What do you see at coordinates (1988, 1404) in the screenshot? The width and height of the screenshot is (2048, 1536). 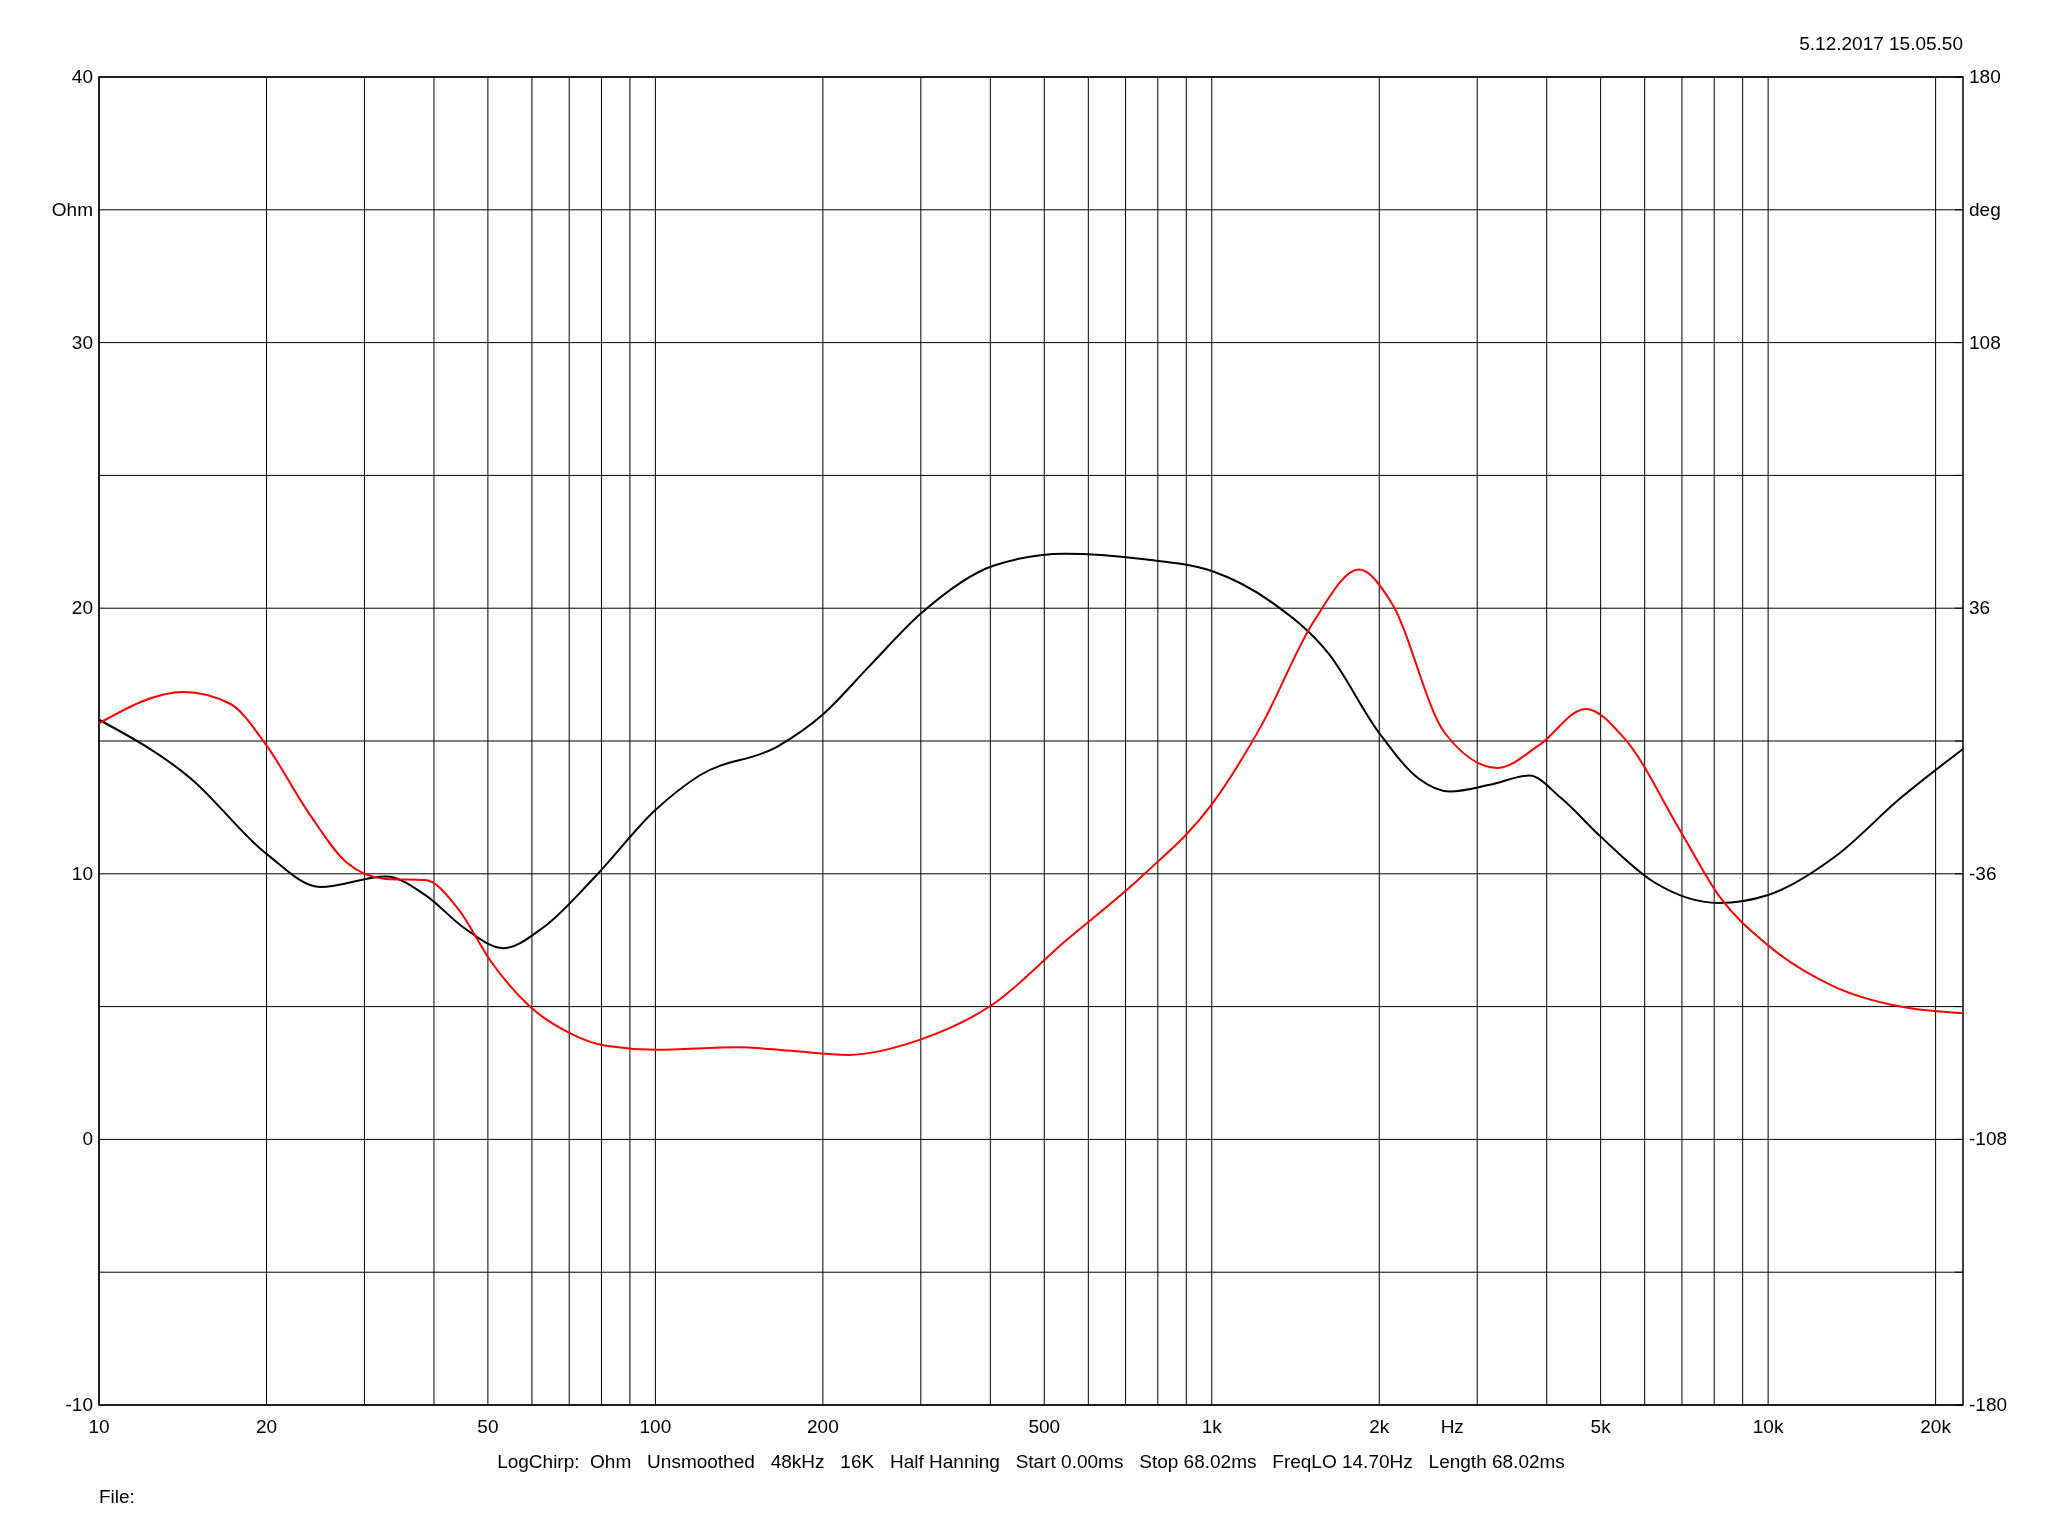 I see `y2-tick-label: -180` at bounding box center [1988, 1404].